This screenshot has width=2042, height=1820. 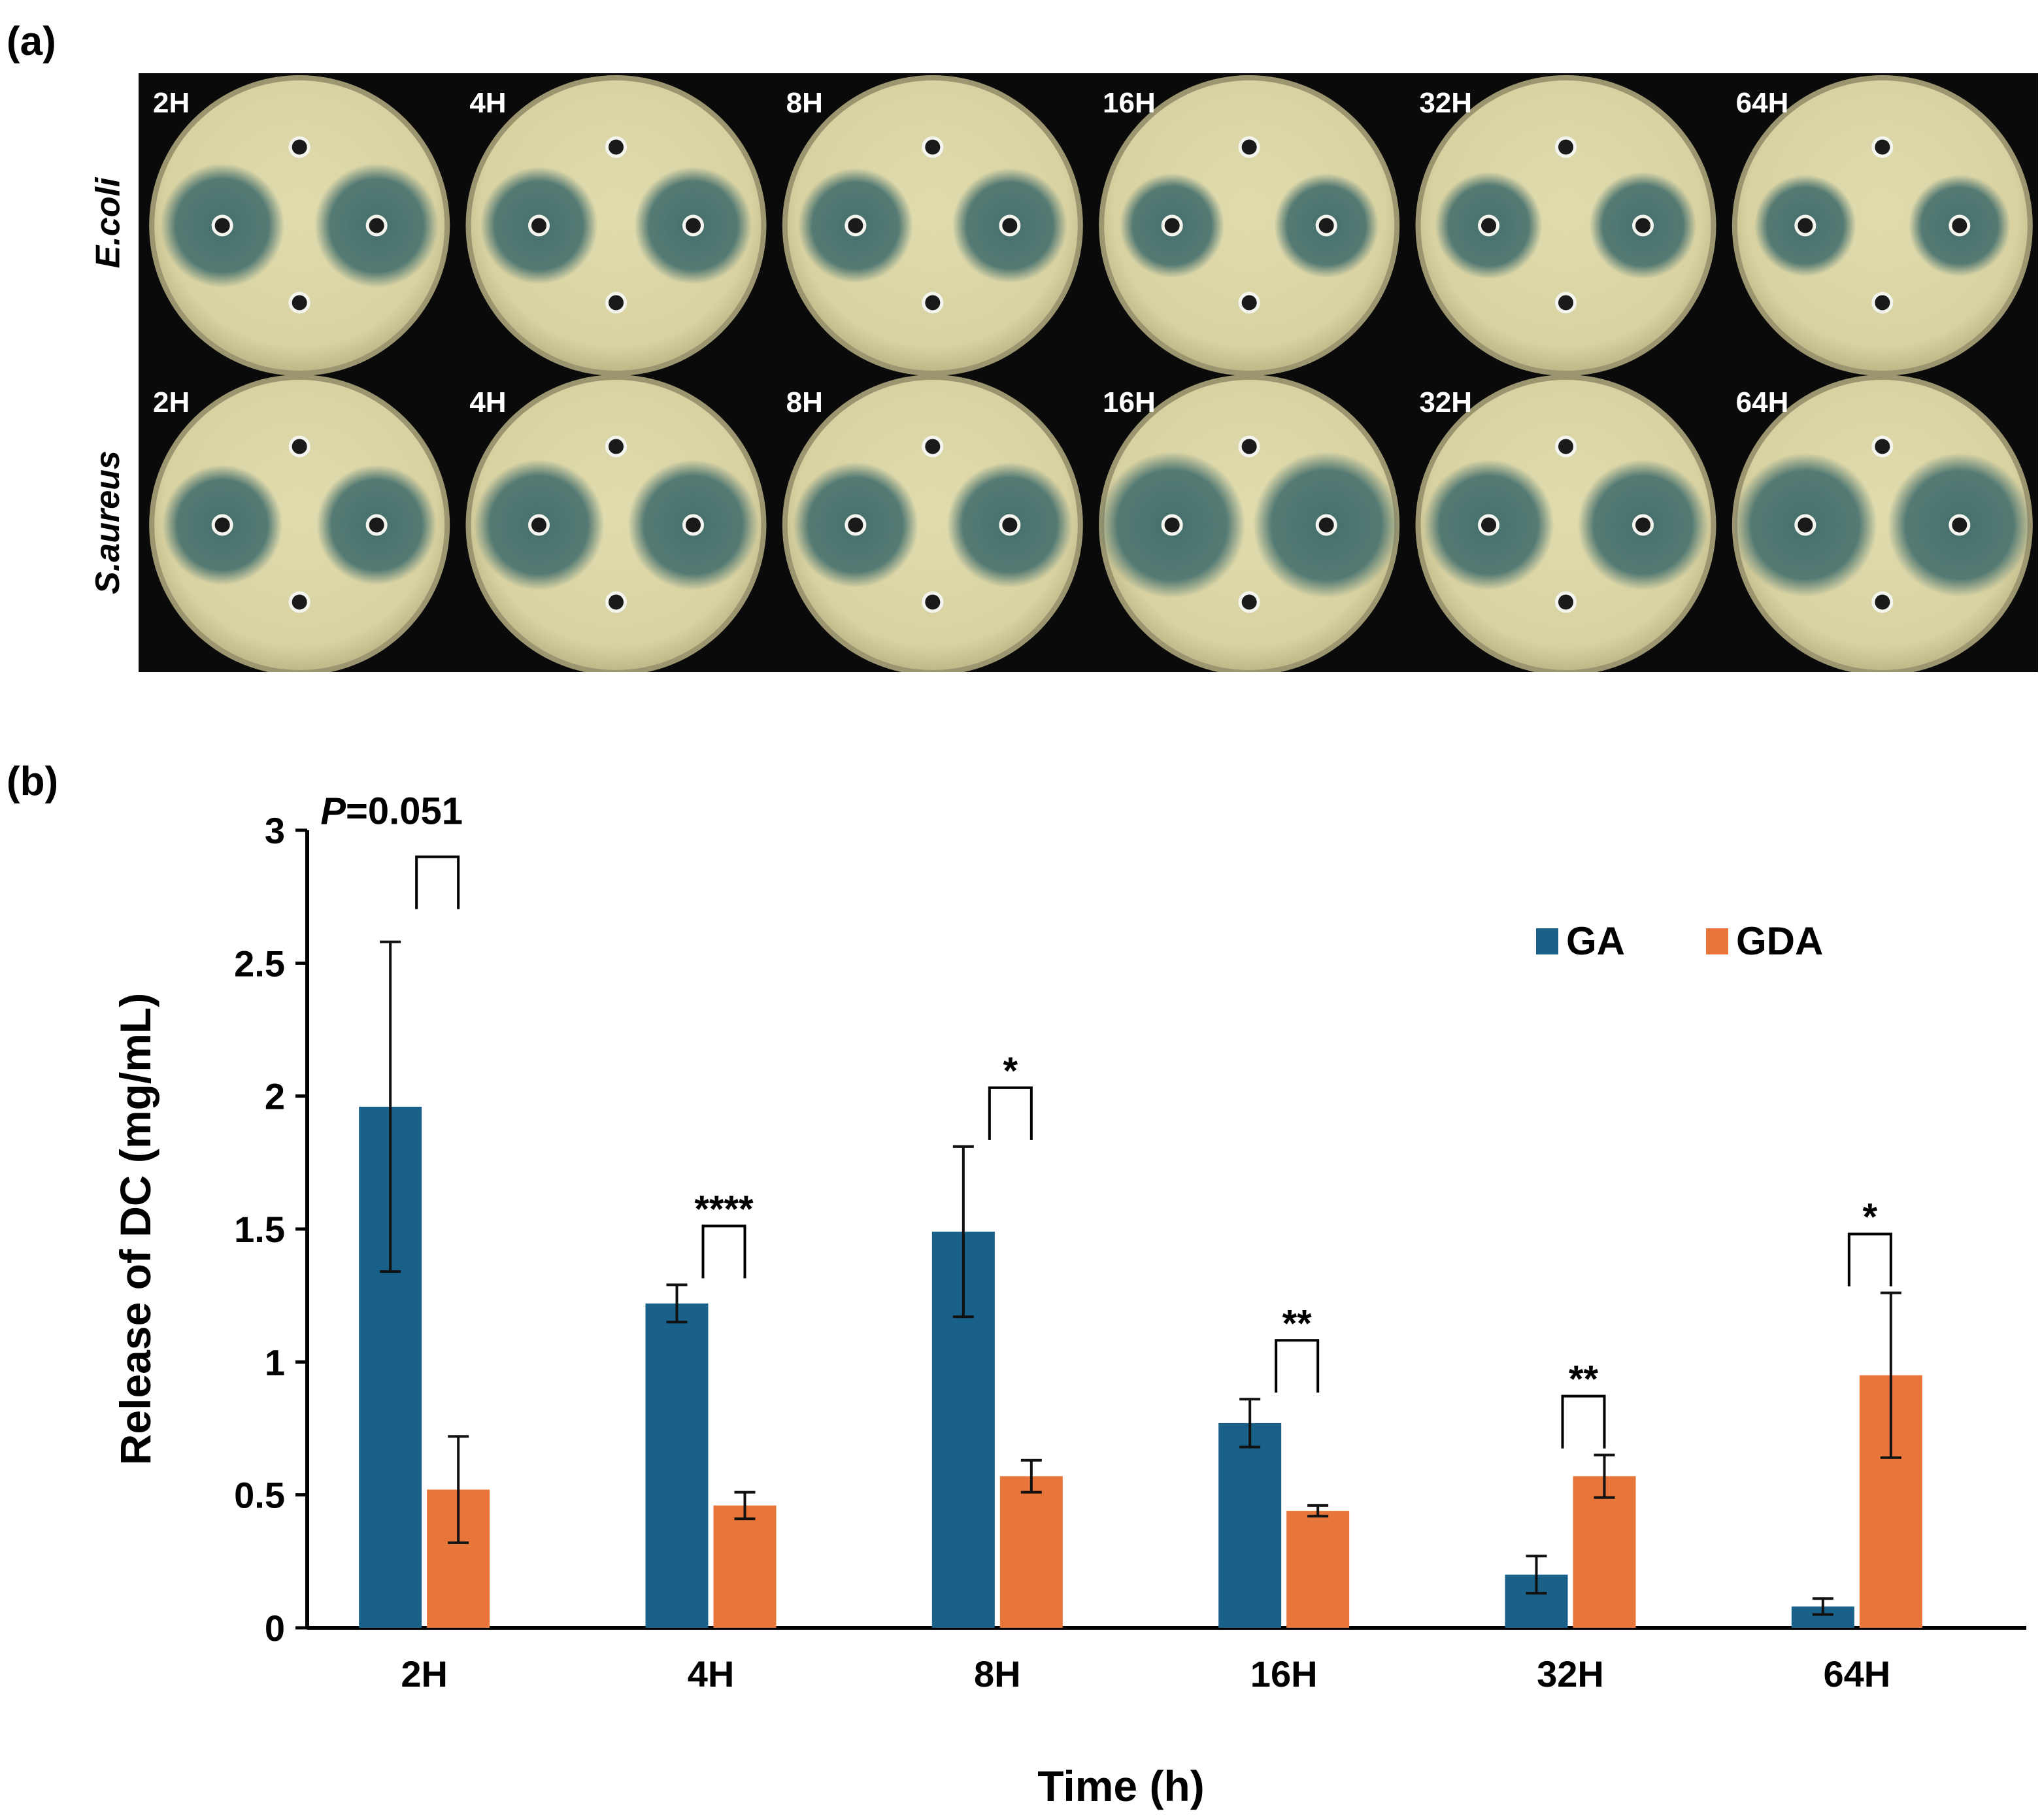 I want to click on row-label-ecoli: E.coli, so click(x=107, y=223).